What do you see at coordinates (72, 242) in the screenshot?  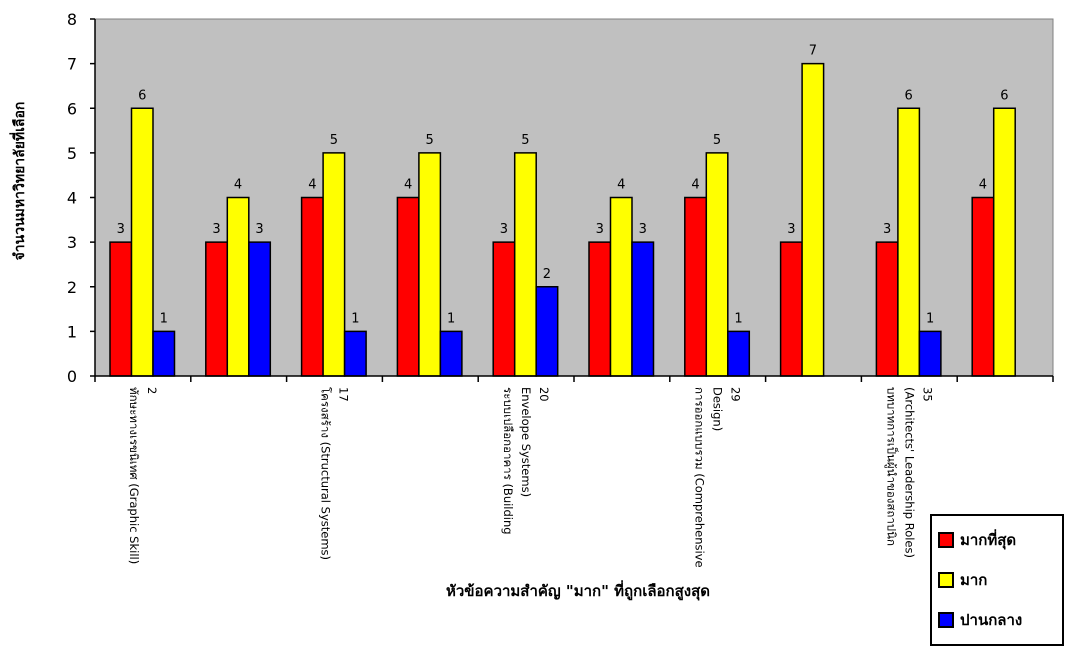 I see `y-tick-label: 3` at bounding box center [72, 242].